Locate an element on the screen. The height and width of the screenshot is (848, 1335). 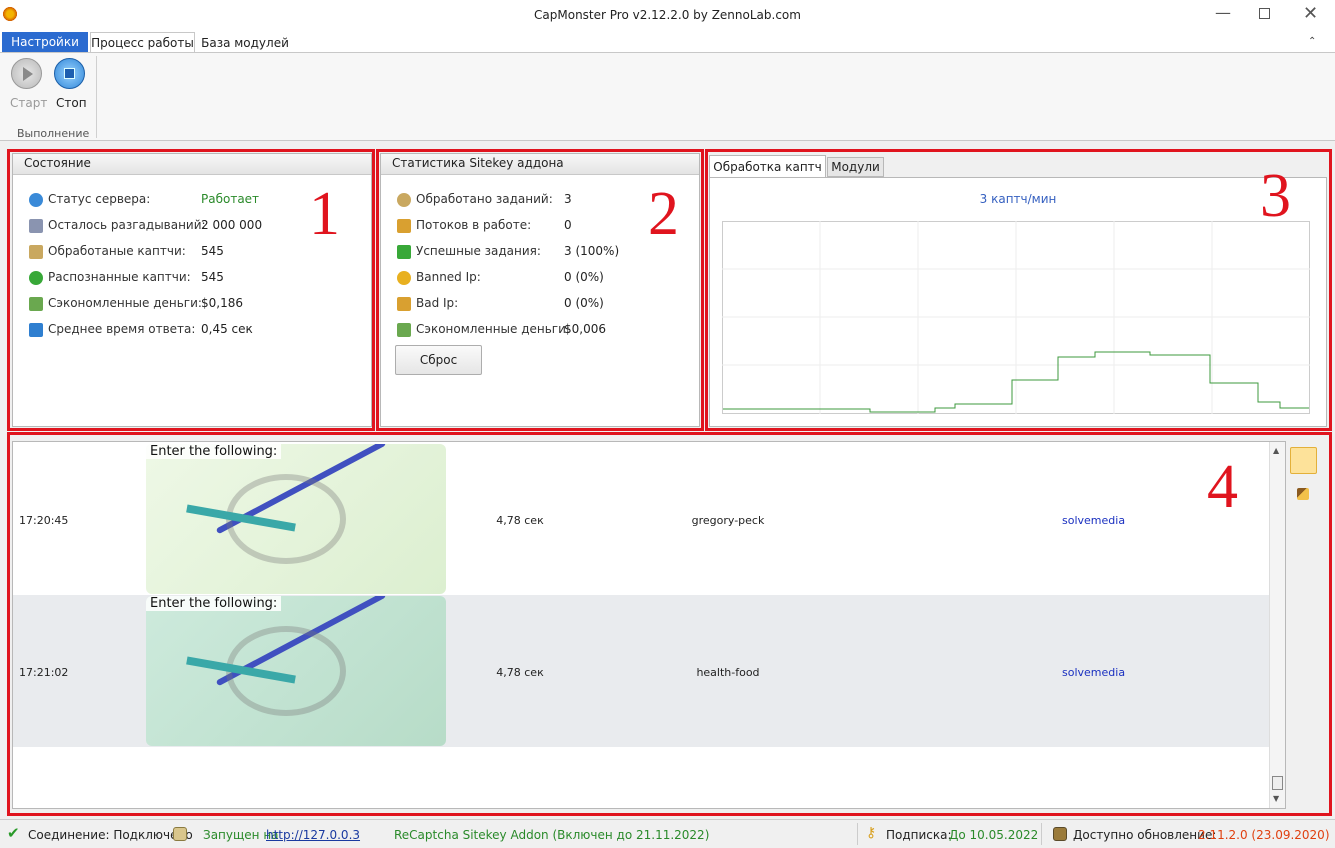
key-icon: ⚷ is located at coordinates (871, 833).